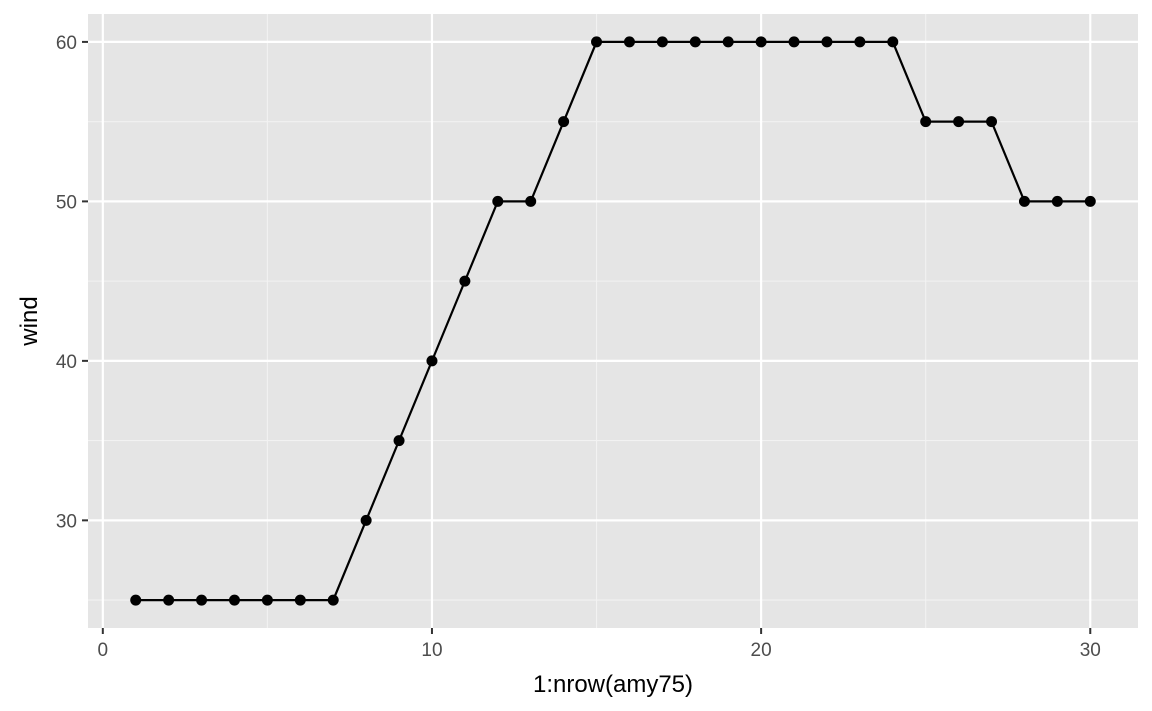  Describe the element at coordinates (613, 684) in the screenshot. I see `x-axis-title: 1:nrow(amy75)` at that location.